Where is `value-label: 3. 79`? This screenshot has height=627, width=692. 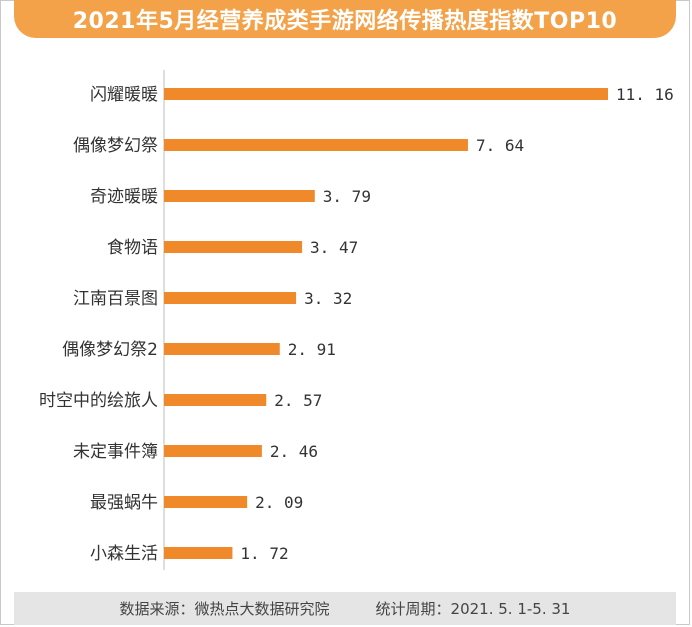
value-label: 3. 79 is located at coordinates (347, 196).